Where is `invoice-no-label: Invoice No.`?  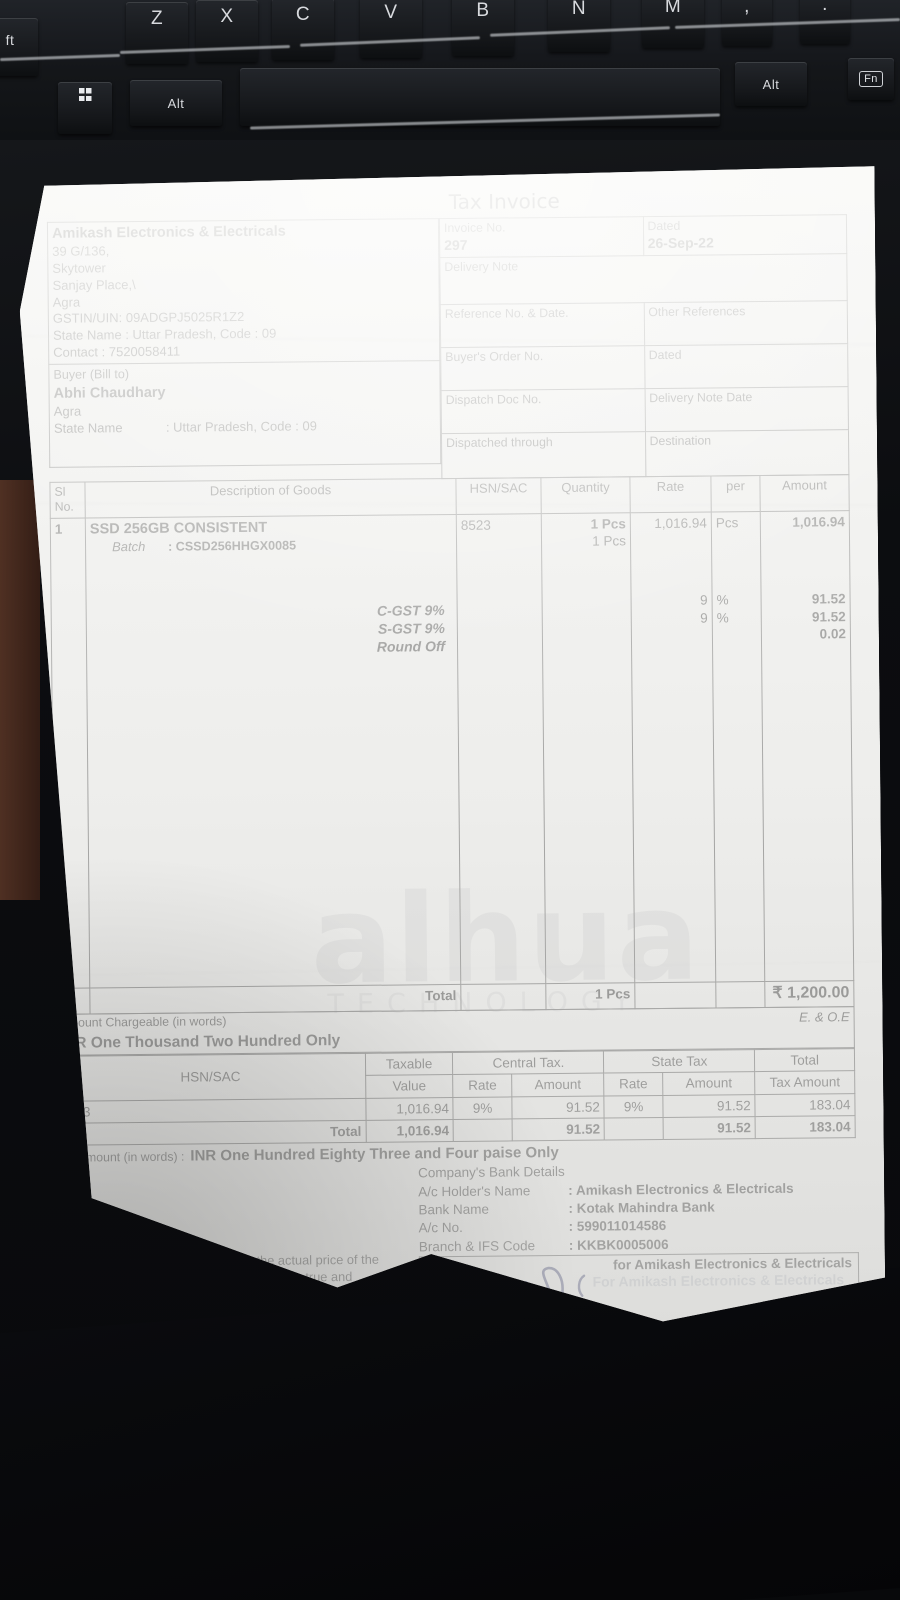 invoice-no-label: Invoice No. is located at coordinates (474, 228).